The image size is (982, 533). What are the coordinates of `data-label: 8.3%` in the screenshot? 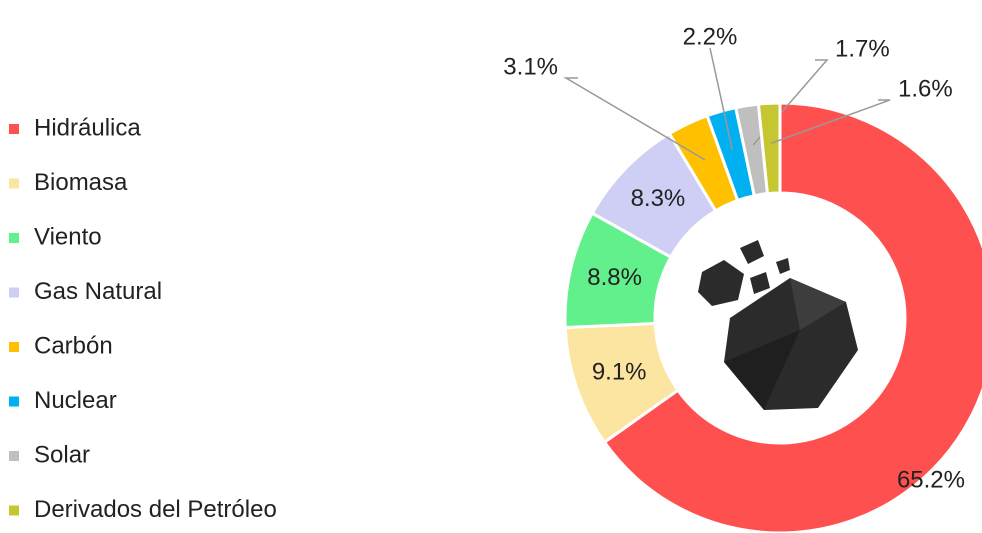 It's located at (658, 198).